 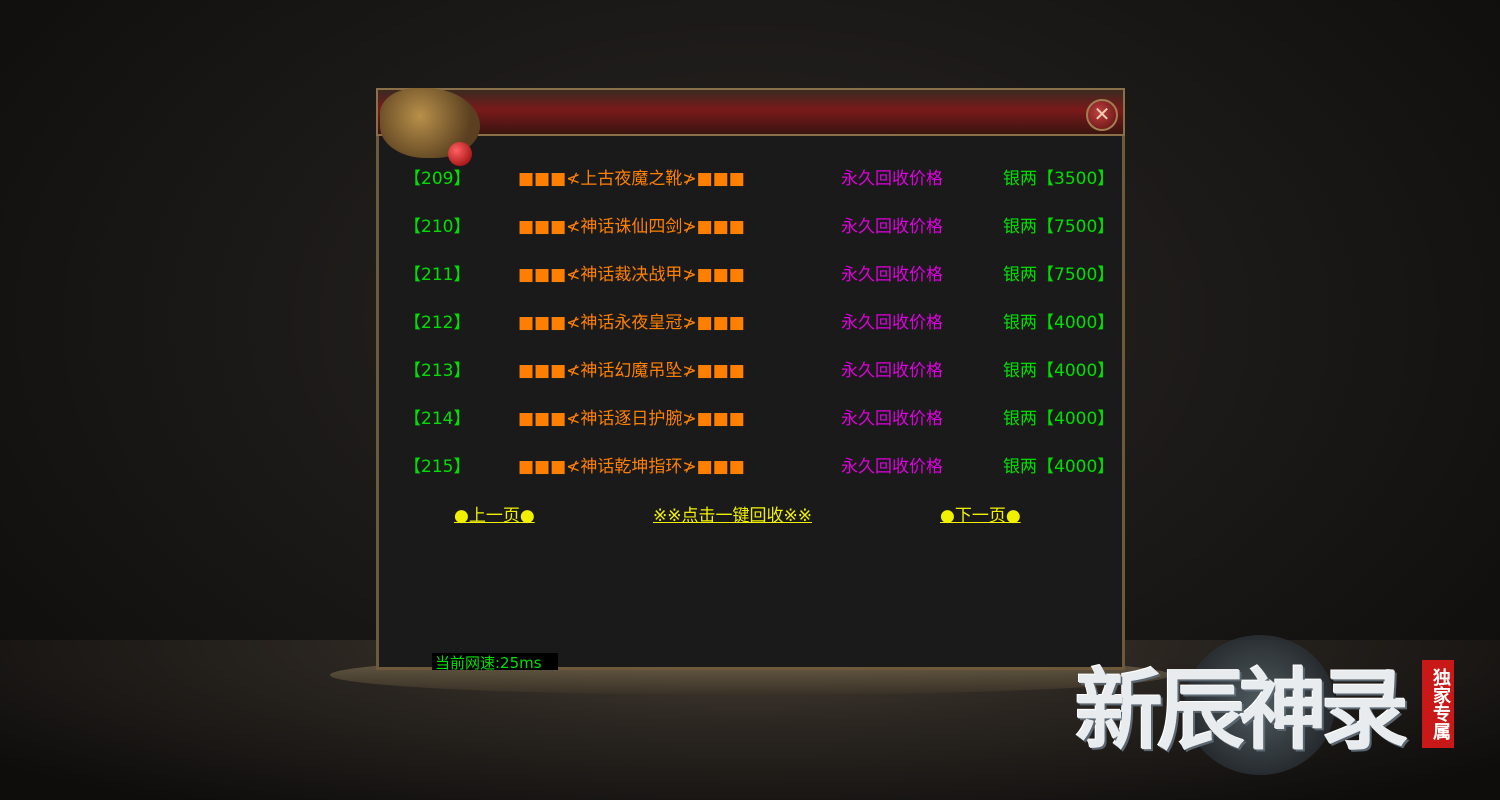 What do you see at coordinates (750, 112) in the screenshot?
I see `dialog-header` at bounding box center [750, 112].